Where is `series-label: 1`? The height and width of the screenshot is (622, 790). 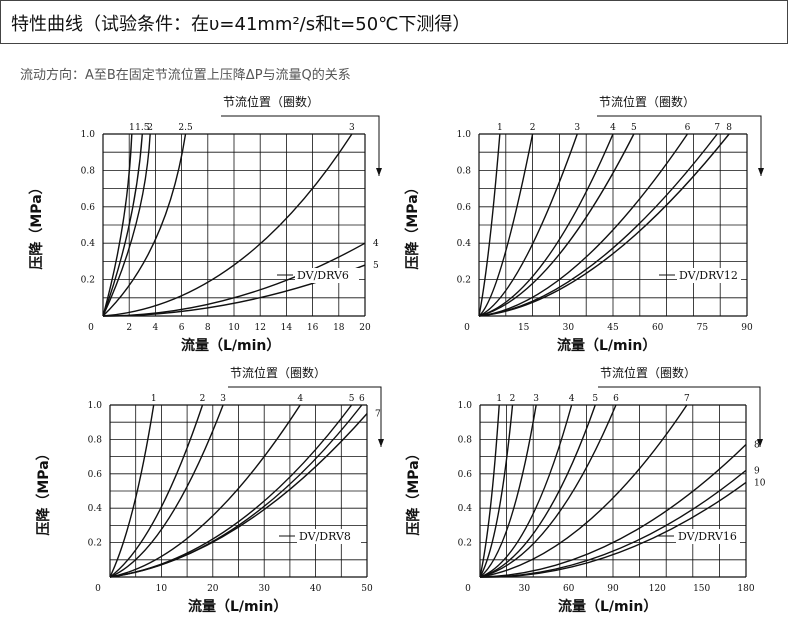 series-label: 1 is located at coordinates (499, 399).